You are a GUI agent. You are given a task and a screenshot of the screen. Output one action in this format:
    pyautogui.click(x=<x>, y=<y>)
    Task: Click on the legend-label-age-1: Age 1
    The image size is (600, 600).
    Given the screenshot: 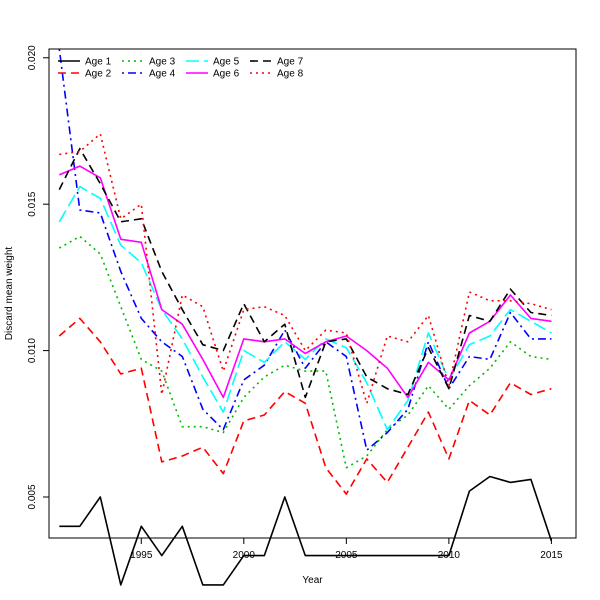 What is the action you would take?
    pyautogui.click(x=98, y=62)
    